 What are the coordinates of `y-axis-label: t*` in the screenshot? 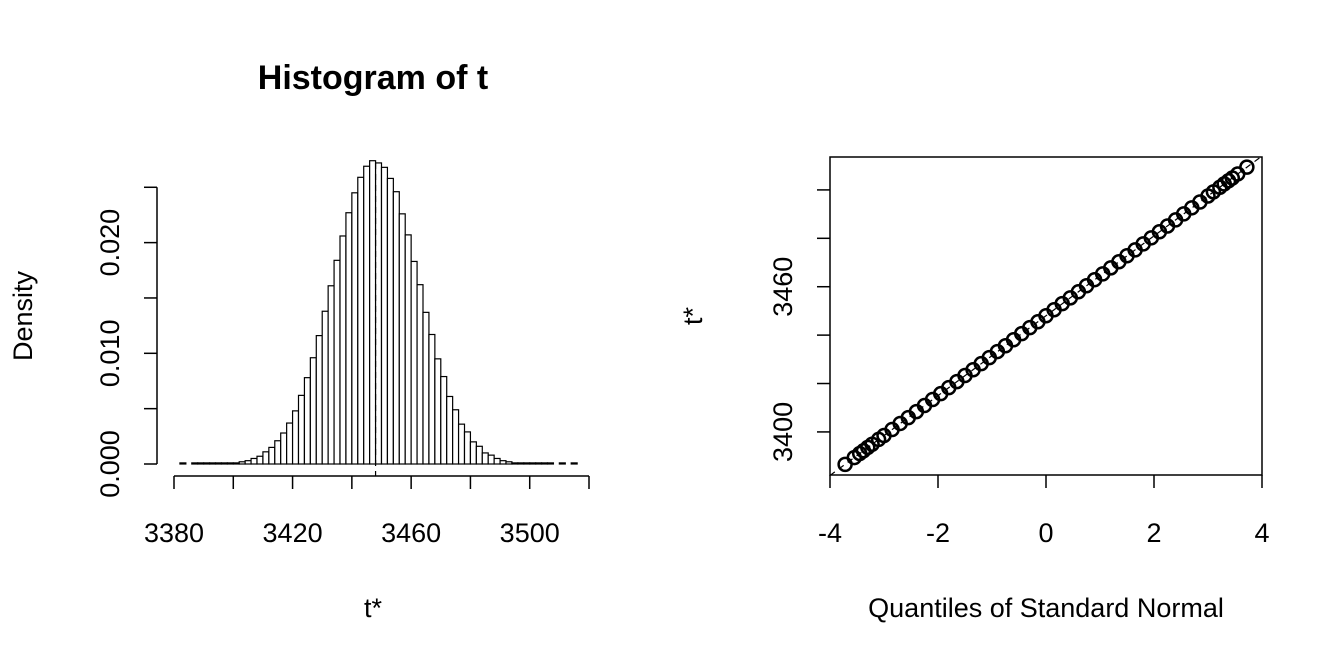 It's located at (693, 316).